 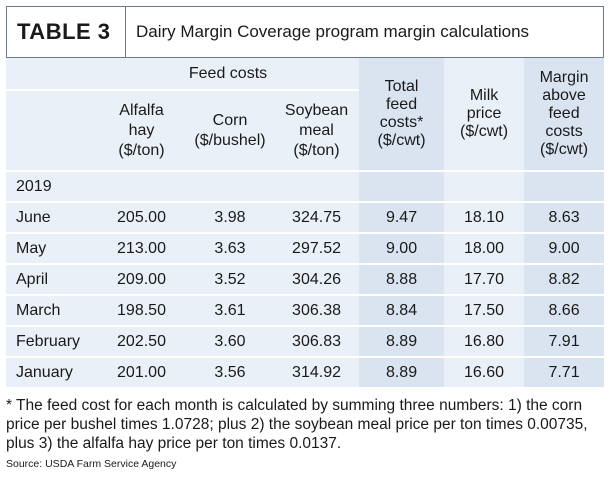 I want to click on value-cell: 8.82, so click(x=564, y=280).